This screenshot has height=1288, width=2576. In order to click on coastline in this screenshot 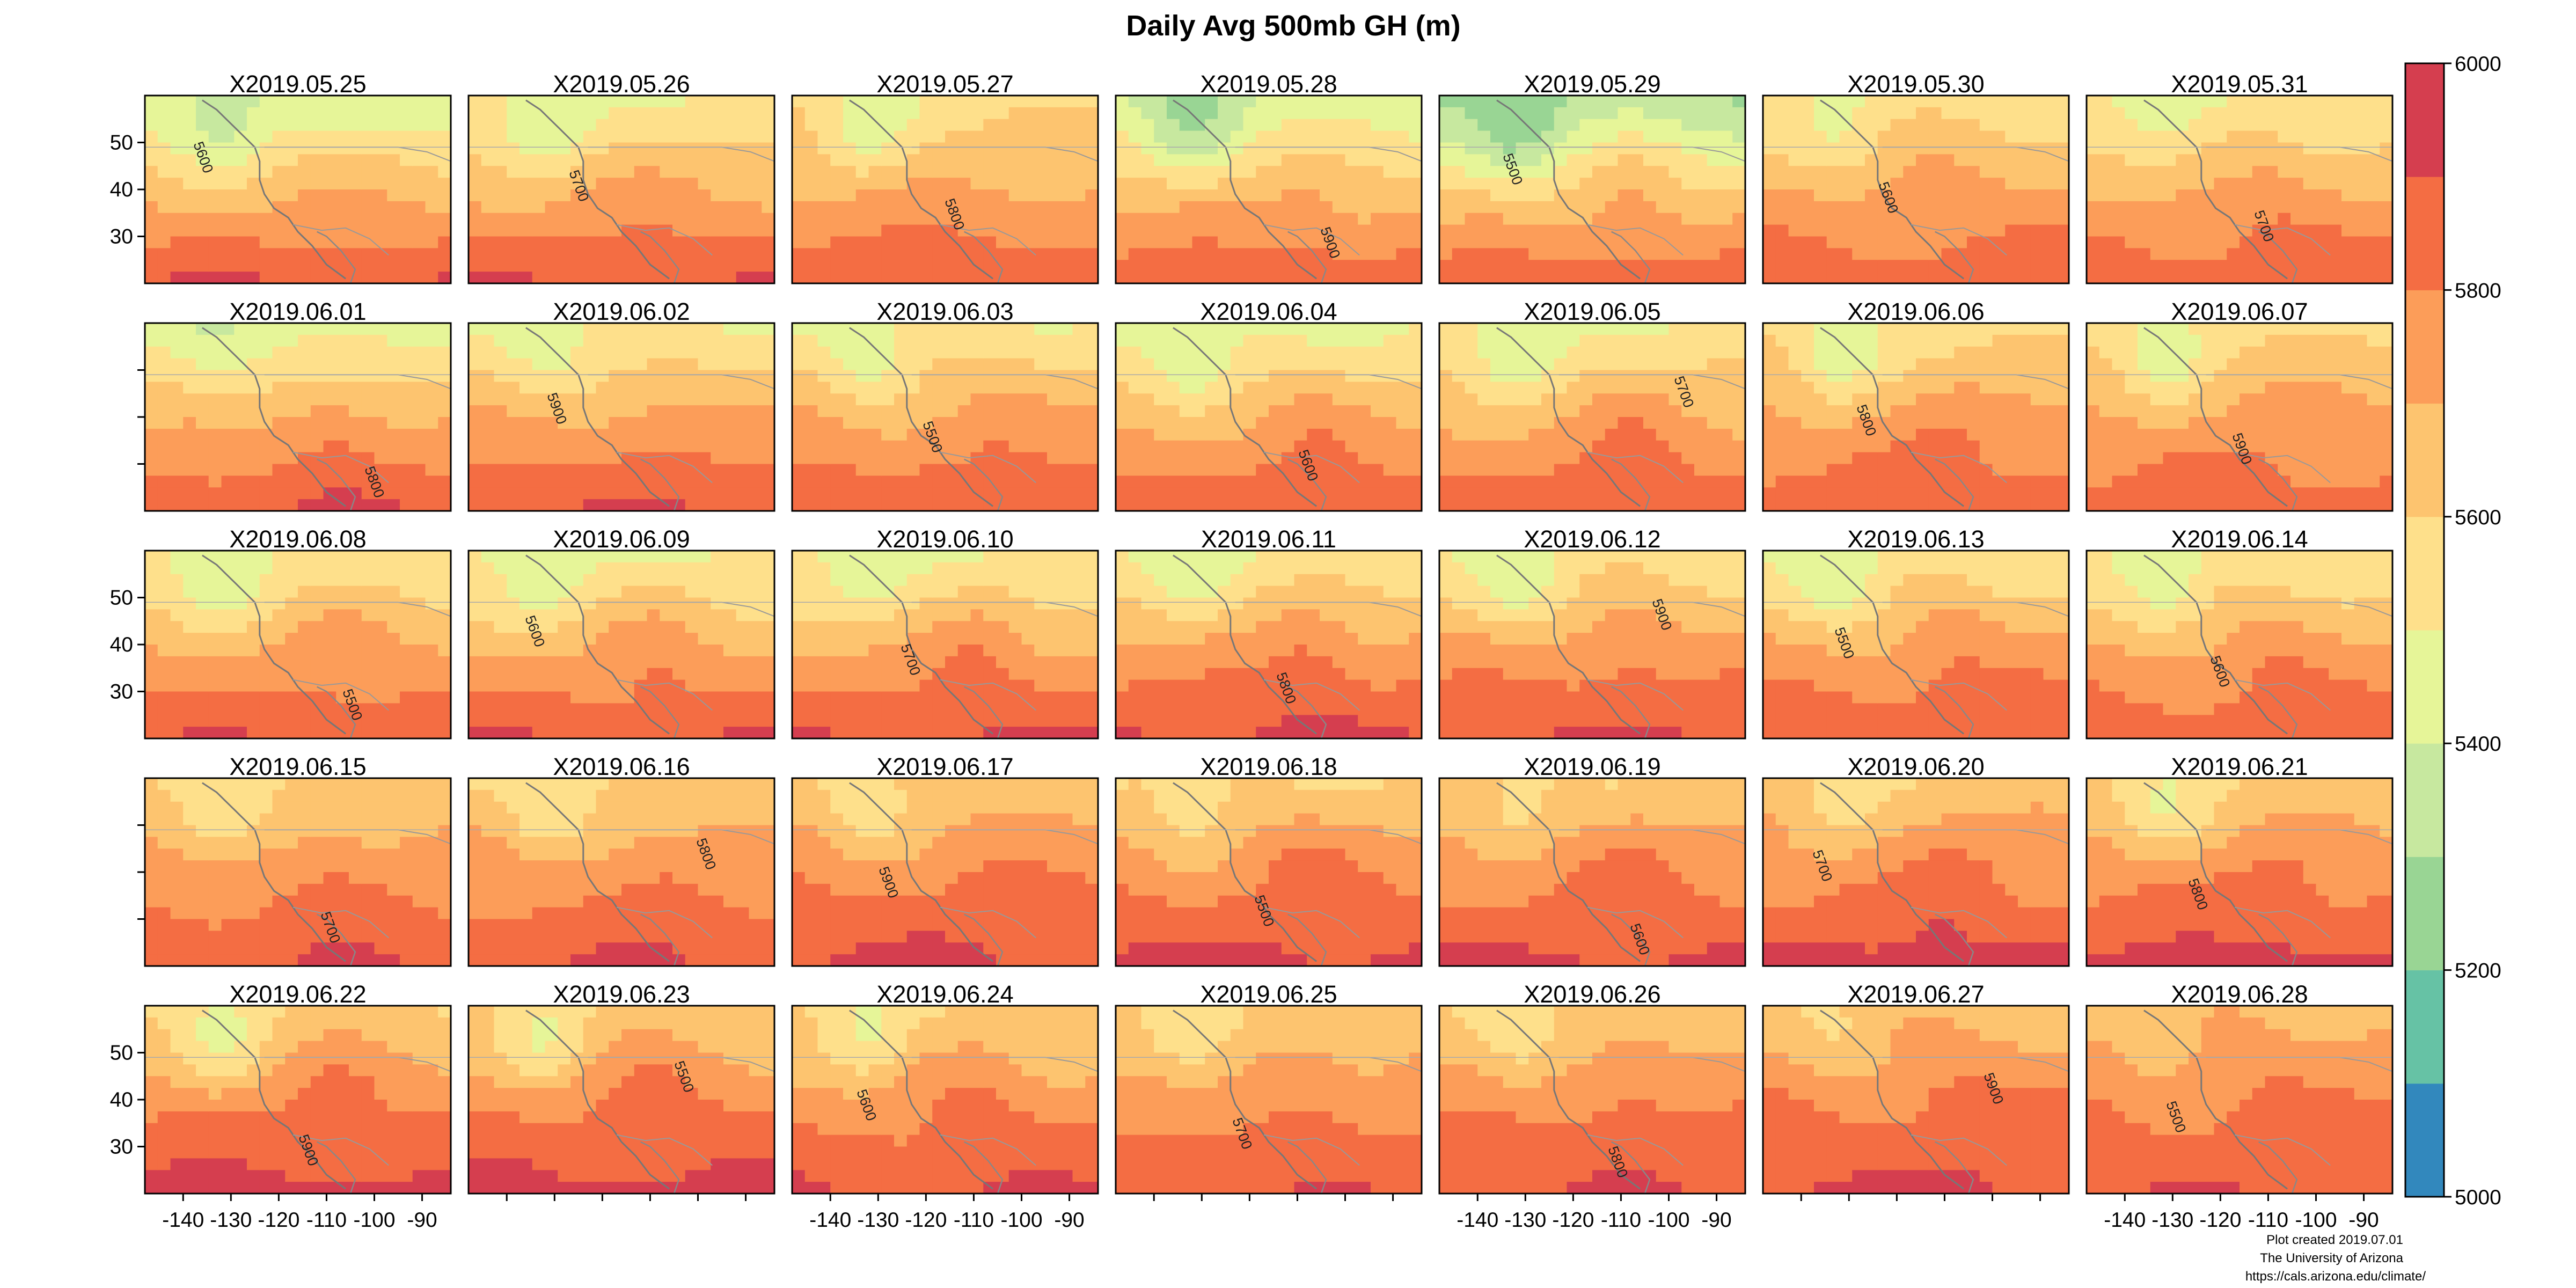, I will do `click(274, 189)`.